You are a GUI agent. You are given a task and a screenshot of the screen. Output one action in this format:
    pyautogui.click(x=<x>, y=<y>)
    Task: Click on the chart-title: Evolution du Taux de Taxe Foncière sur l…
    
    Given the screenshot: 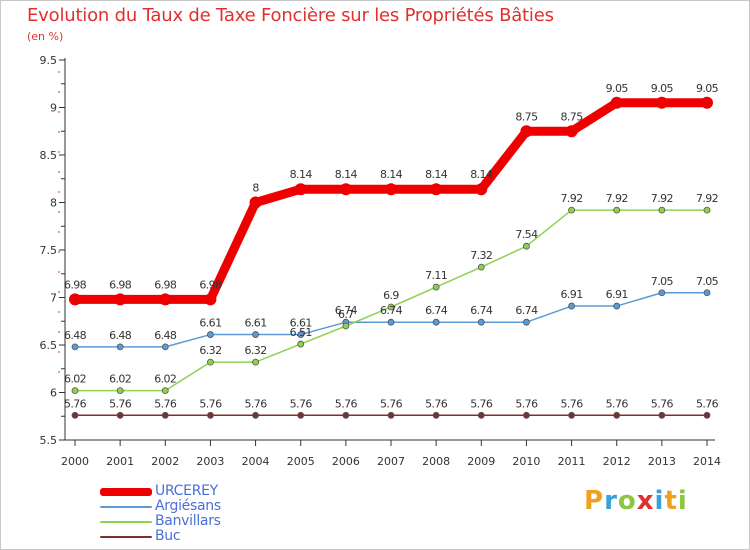 What is the action you would take?
    pyautogui.click(x=290, y=15)
    